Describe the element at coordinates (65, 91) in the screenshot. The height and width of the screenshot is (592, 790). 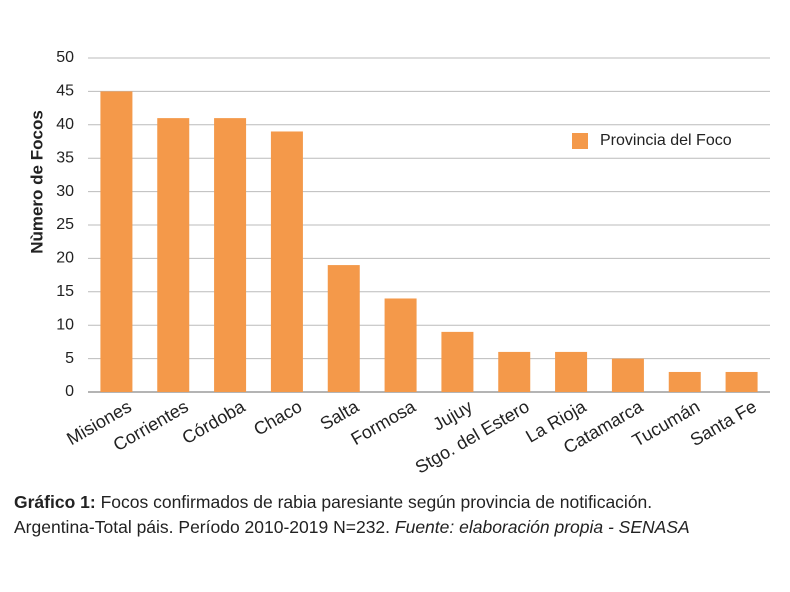
I see `y-tick-label: 45` at that location.